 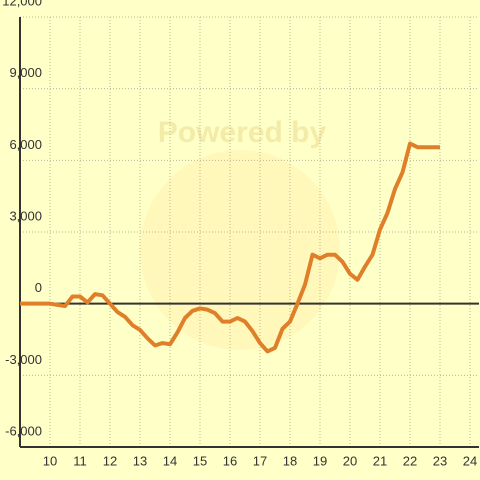 I want to click on x-tick-label: 15, so click(x=200, y=460).